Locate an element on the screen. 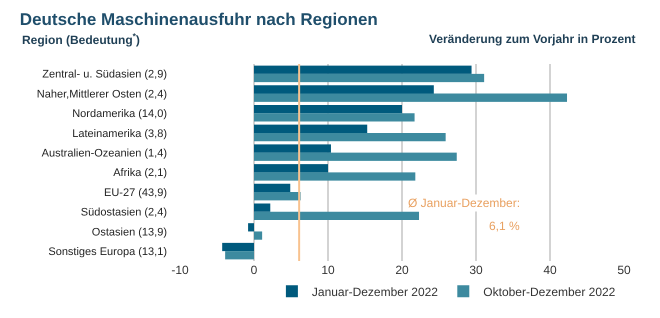 The width and height of the screenshot is (660, 318). x-tick-label: 40 is located at coordinates (550, 270).